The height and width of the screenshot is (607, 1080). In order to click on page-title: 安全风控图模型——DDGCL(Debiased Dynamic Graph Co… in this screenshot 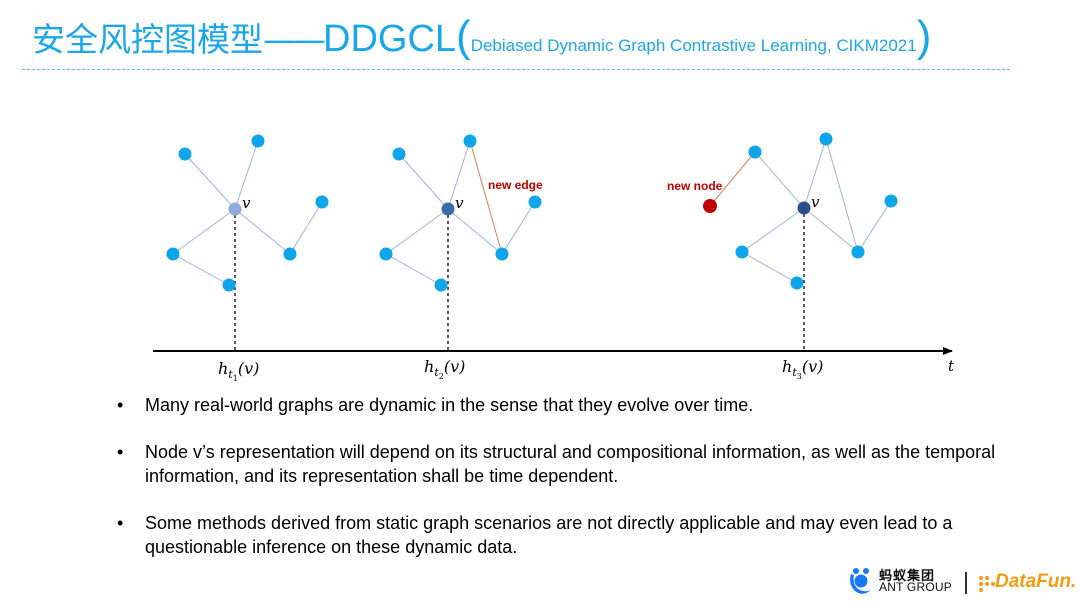, I will do `click(481, 37)`.